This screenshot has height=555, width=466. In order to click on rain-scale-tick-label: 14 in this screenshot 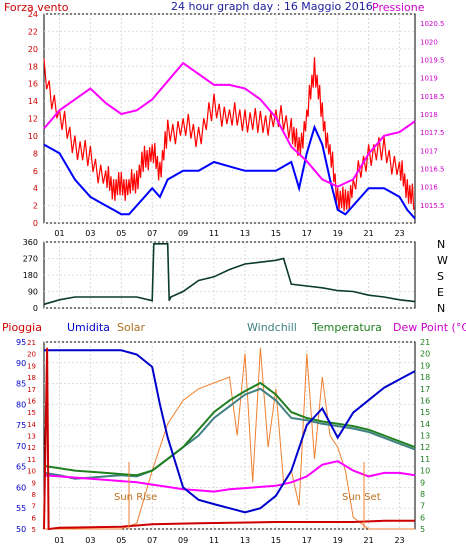, I will do `click(31, 425)`.